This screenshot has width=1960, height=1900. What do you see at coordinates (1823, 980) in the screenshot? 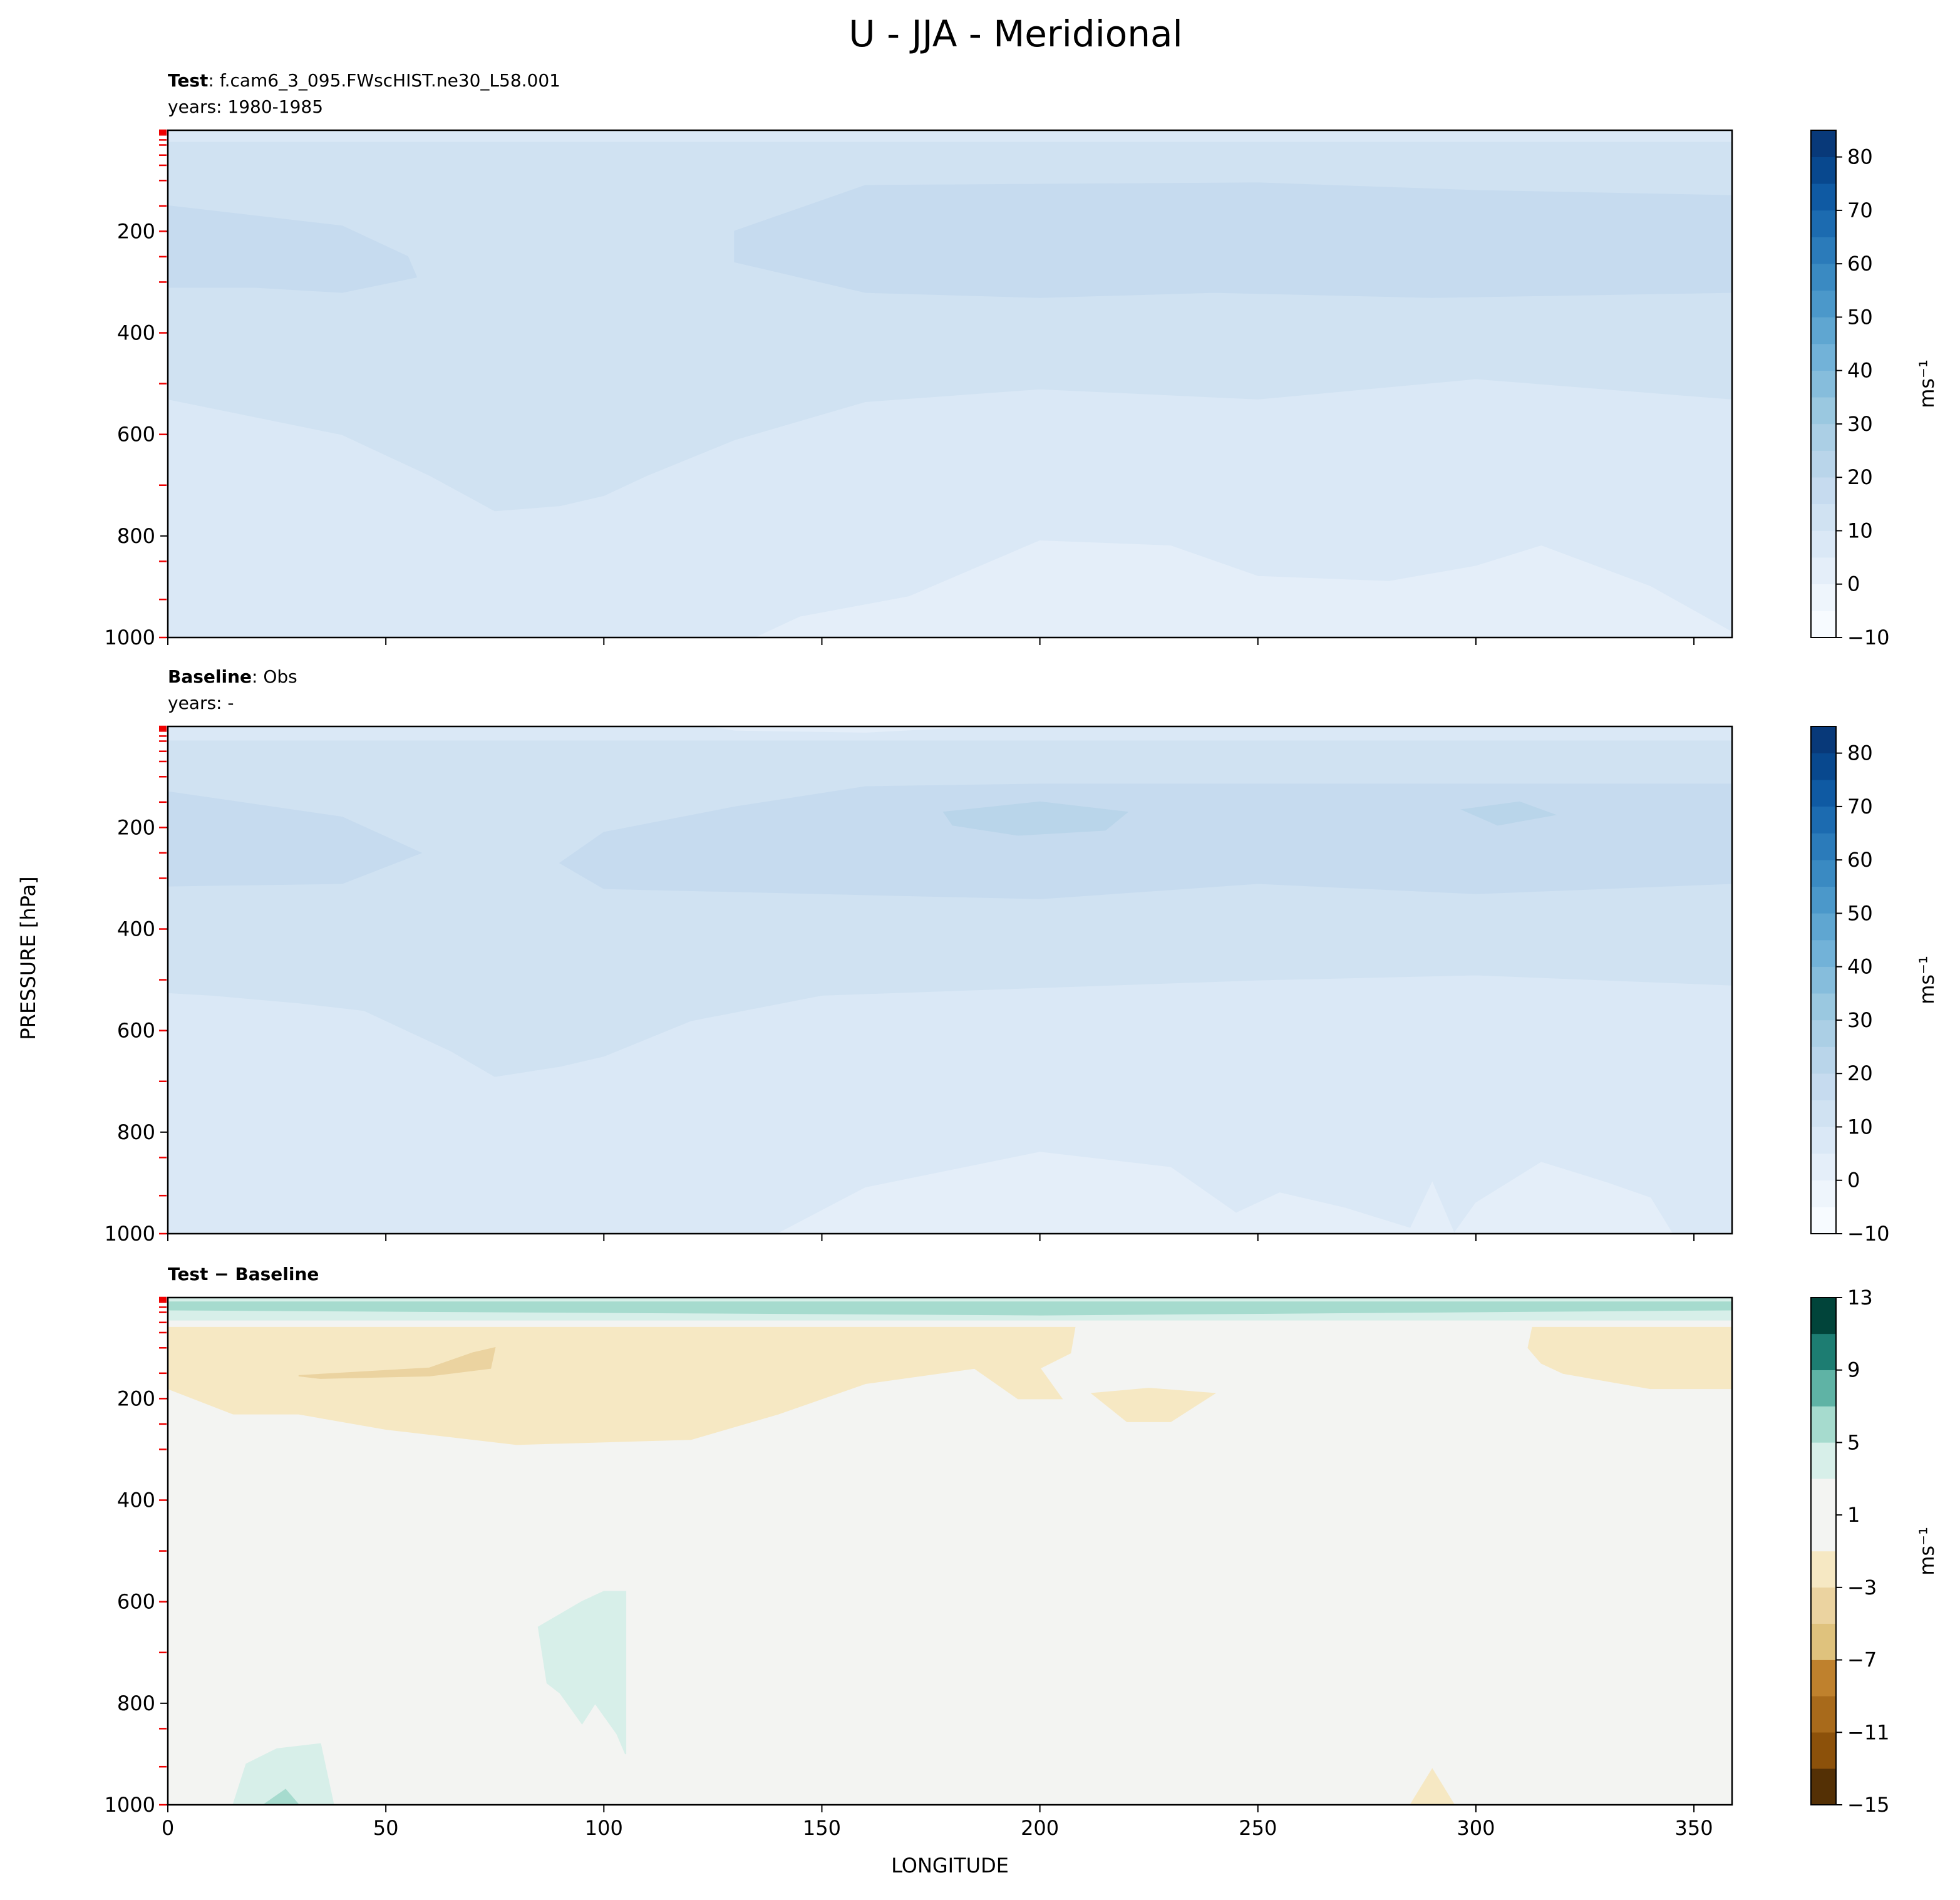
I see `colorbar-frame` at bounding box center [1823, 980].